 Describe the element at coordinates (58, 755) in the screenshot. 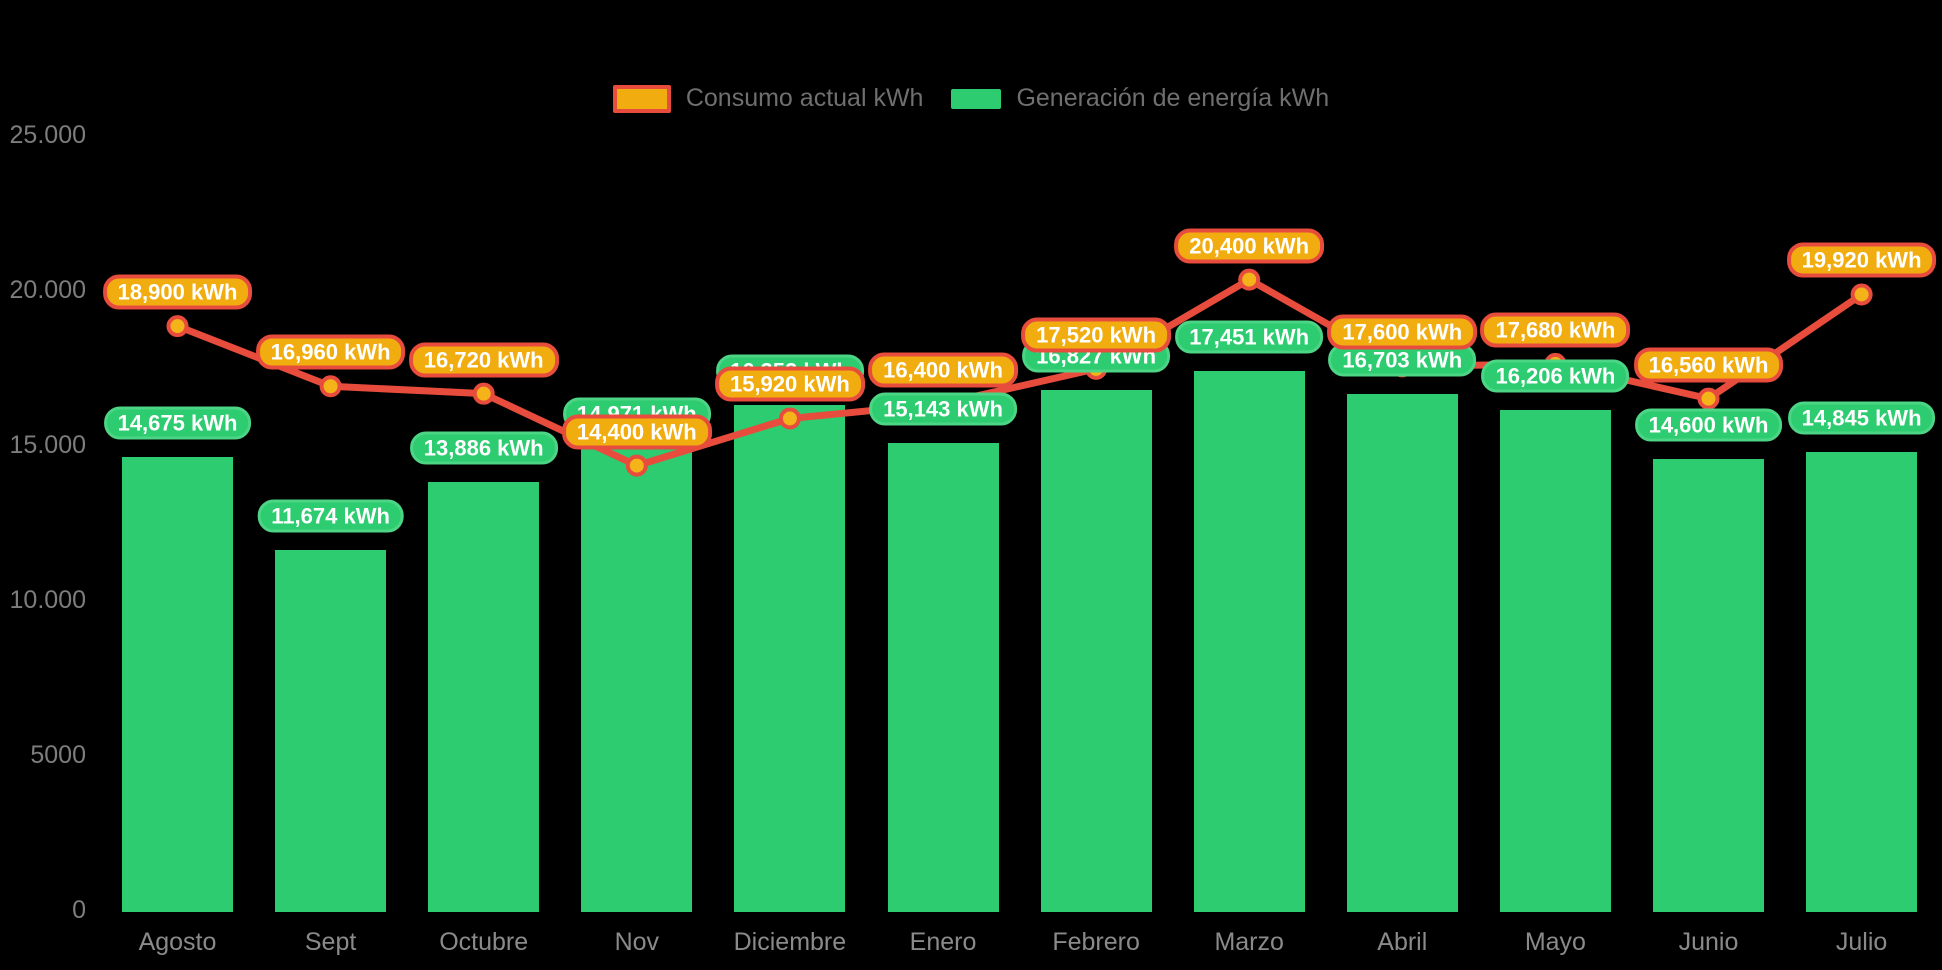

I see `y-tick-label: 5000` at that location.